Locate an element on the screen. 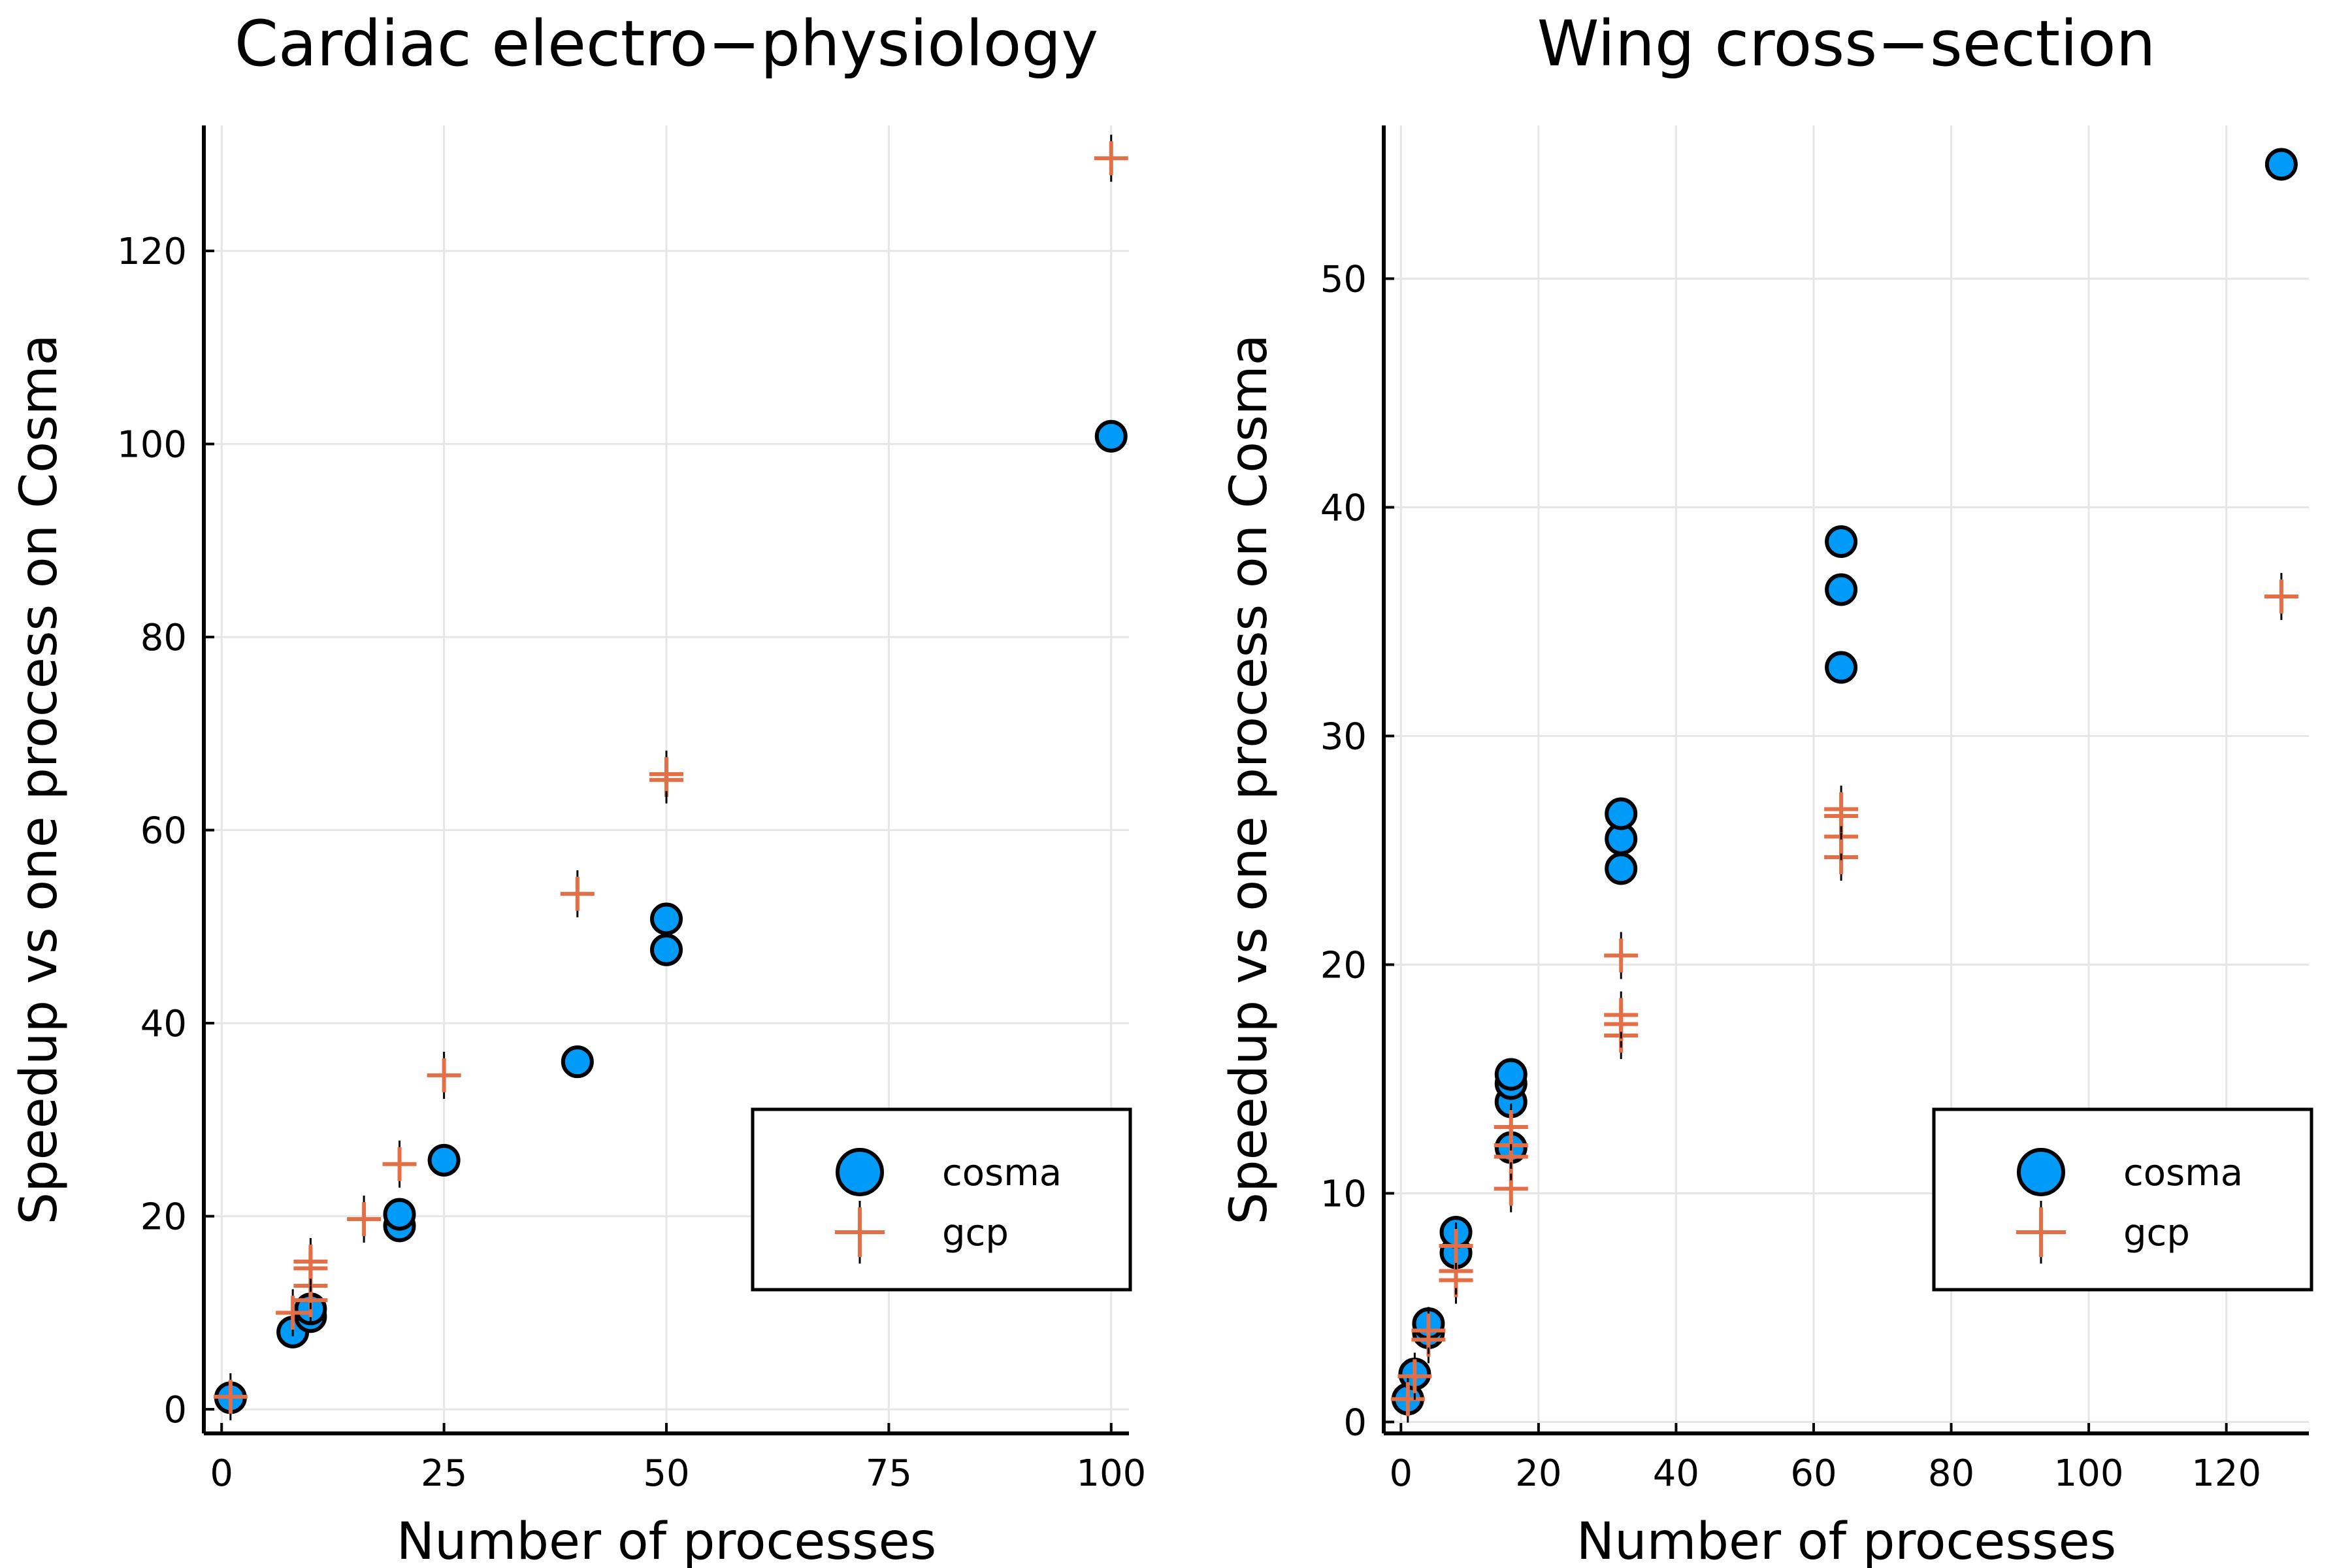 Image resolution: width=2352 pixels, height=1568 pixels. x-tick-label: 60 is located at coordinates (1813, 1473).